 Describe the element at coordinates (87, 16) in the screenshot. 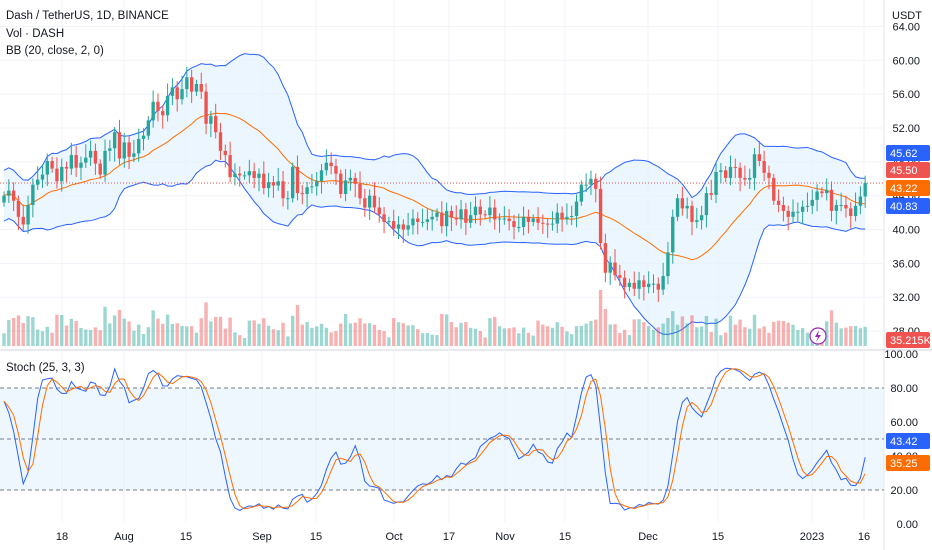

I see `symbol-legend: Dash / TetherUS, 1D, BINANCE` at that location.